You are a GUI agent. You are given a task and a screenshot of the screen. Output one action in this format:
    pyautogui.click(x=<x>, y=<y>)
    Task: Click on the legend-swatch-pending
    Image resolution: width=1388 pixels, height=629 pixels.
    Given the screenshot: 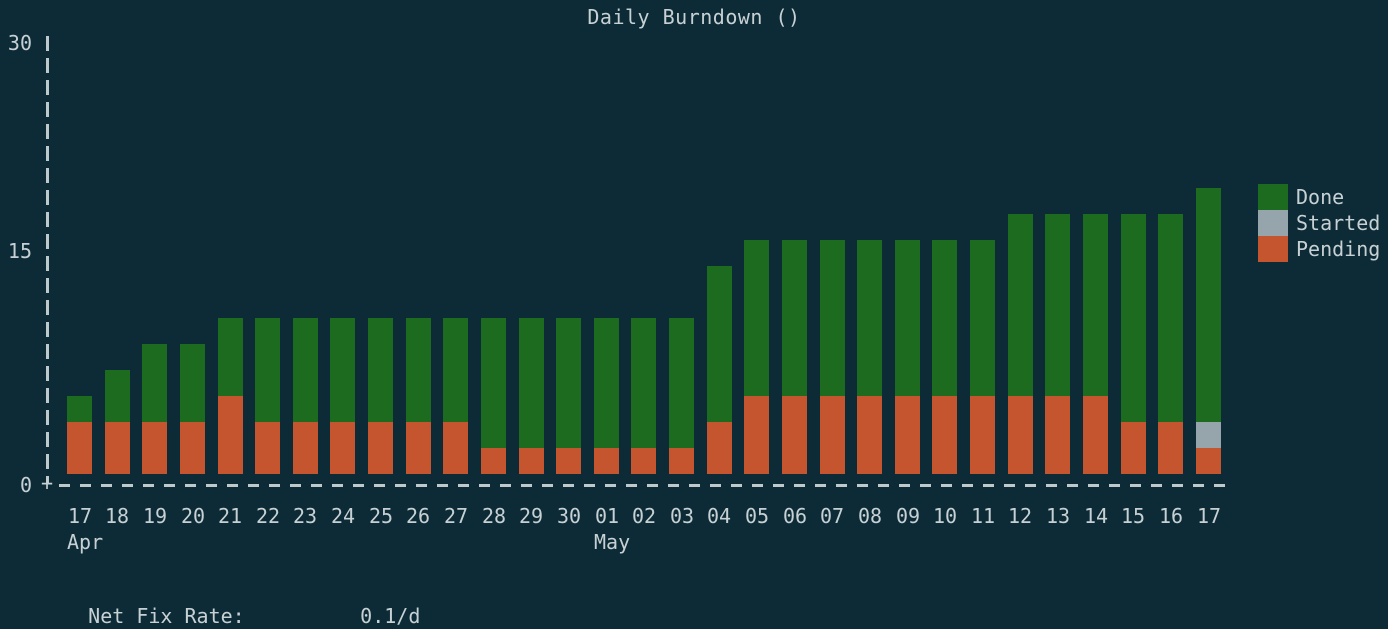 What is the action you would take?
    pyautogui.click(x=1273, y=249)
    